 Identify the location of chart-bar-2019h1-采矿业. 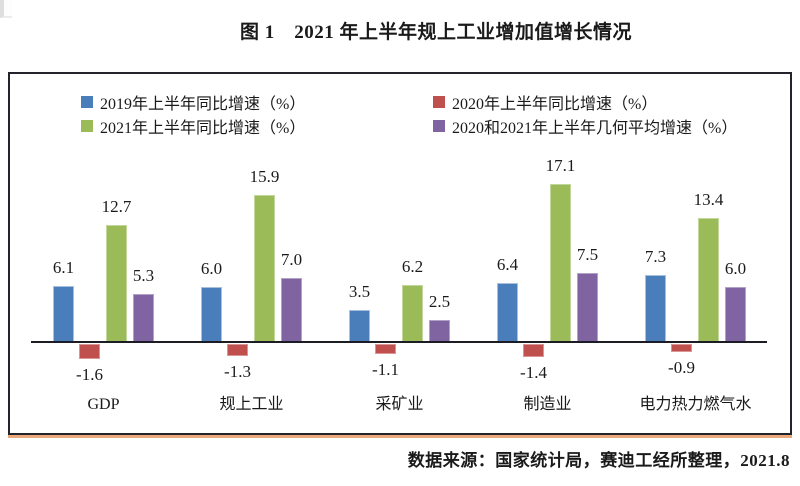
(359, 326).